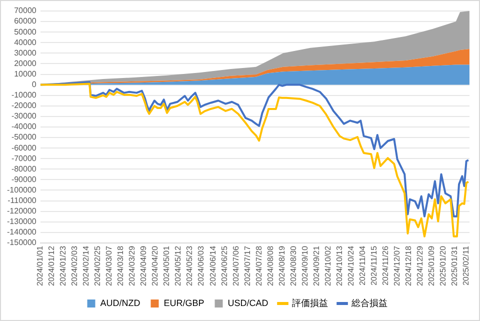 The height and width of the screenshot is (321, 480). I want to click on y-tick-label: -10000, so click(24, 95).